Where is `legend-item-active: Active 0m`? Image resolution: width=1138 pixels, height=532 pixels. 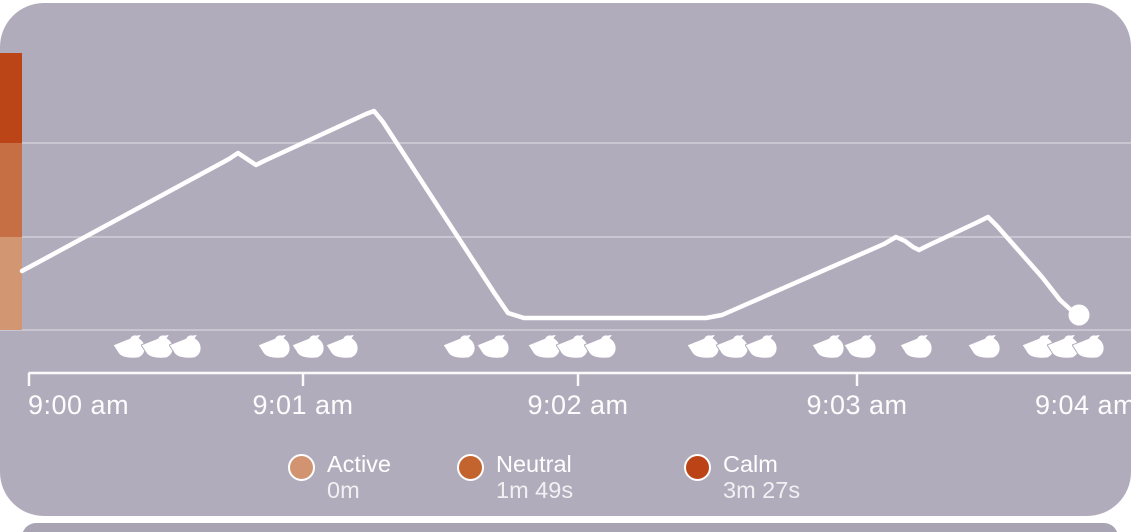
legend-item-active: Active 0m is located at coordinates (339, 477).